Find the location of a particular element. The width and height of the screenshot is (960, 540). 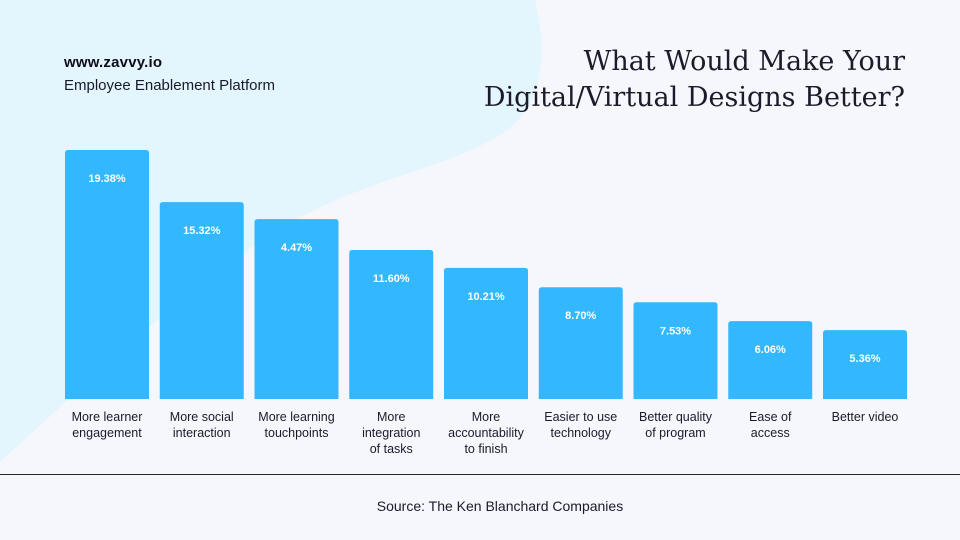

category-label-2-line-1: touchpoints is located at coordinates (297, 433).